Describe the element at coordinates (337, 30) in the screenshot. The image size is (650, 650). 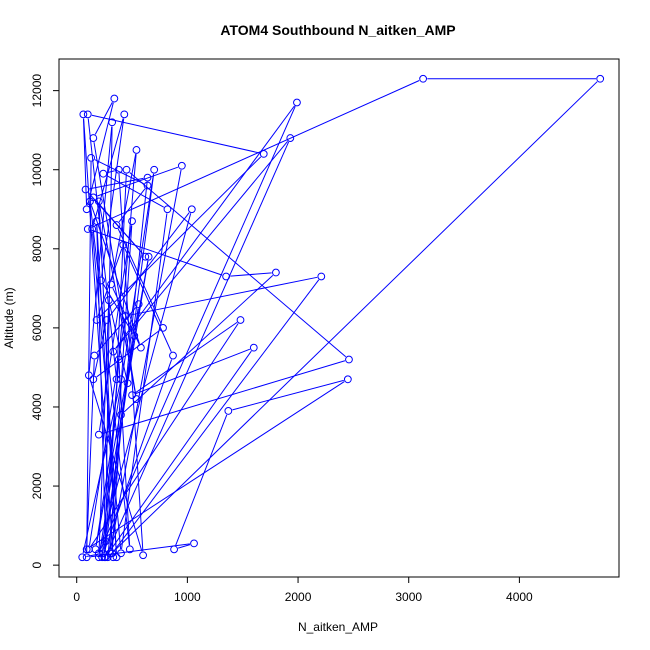
I see `chart-title: ATOM4 Southbound N_aitken_AMP` at that location.